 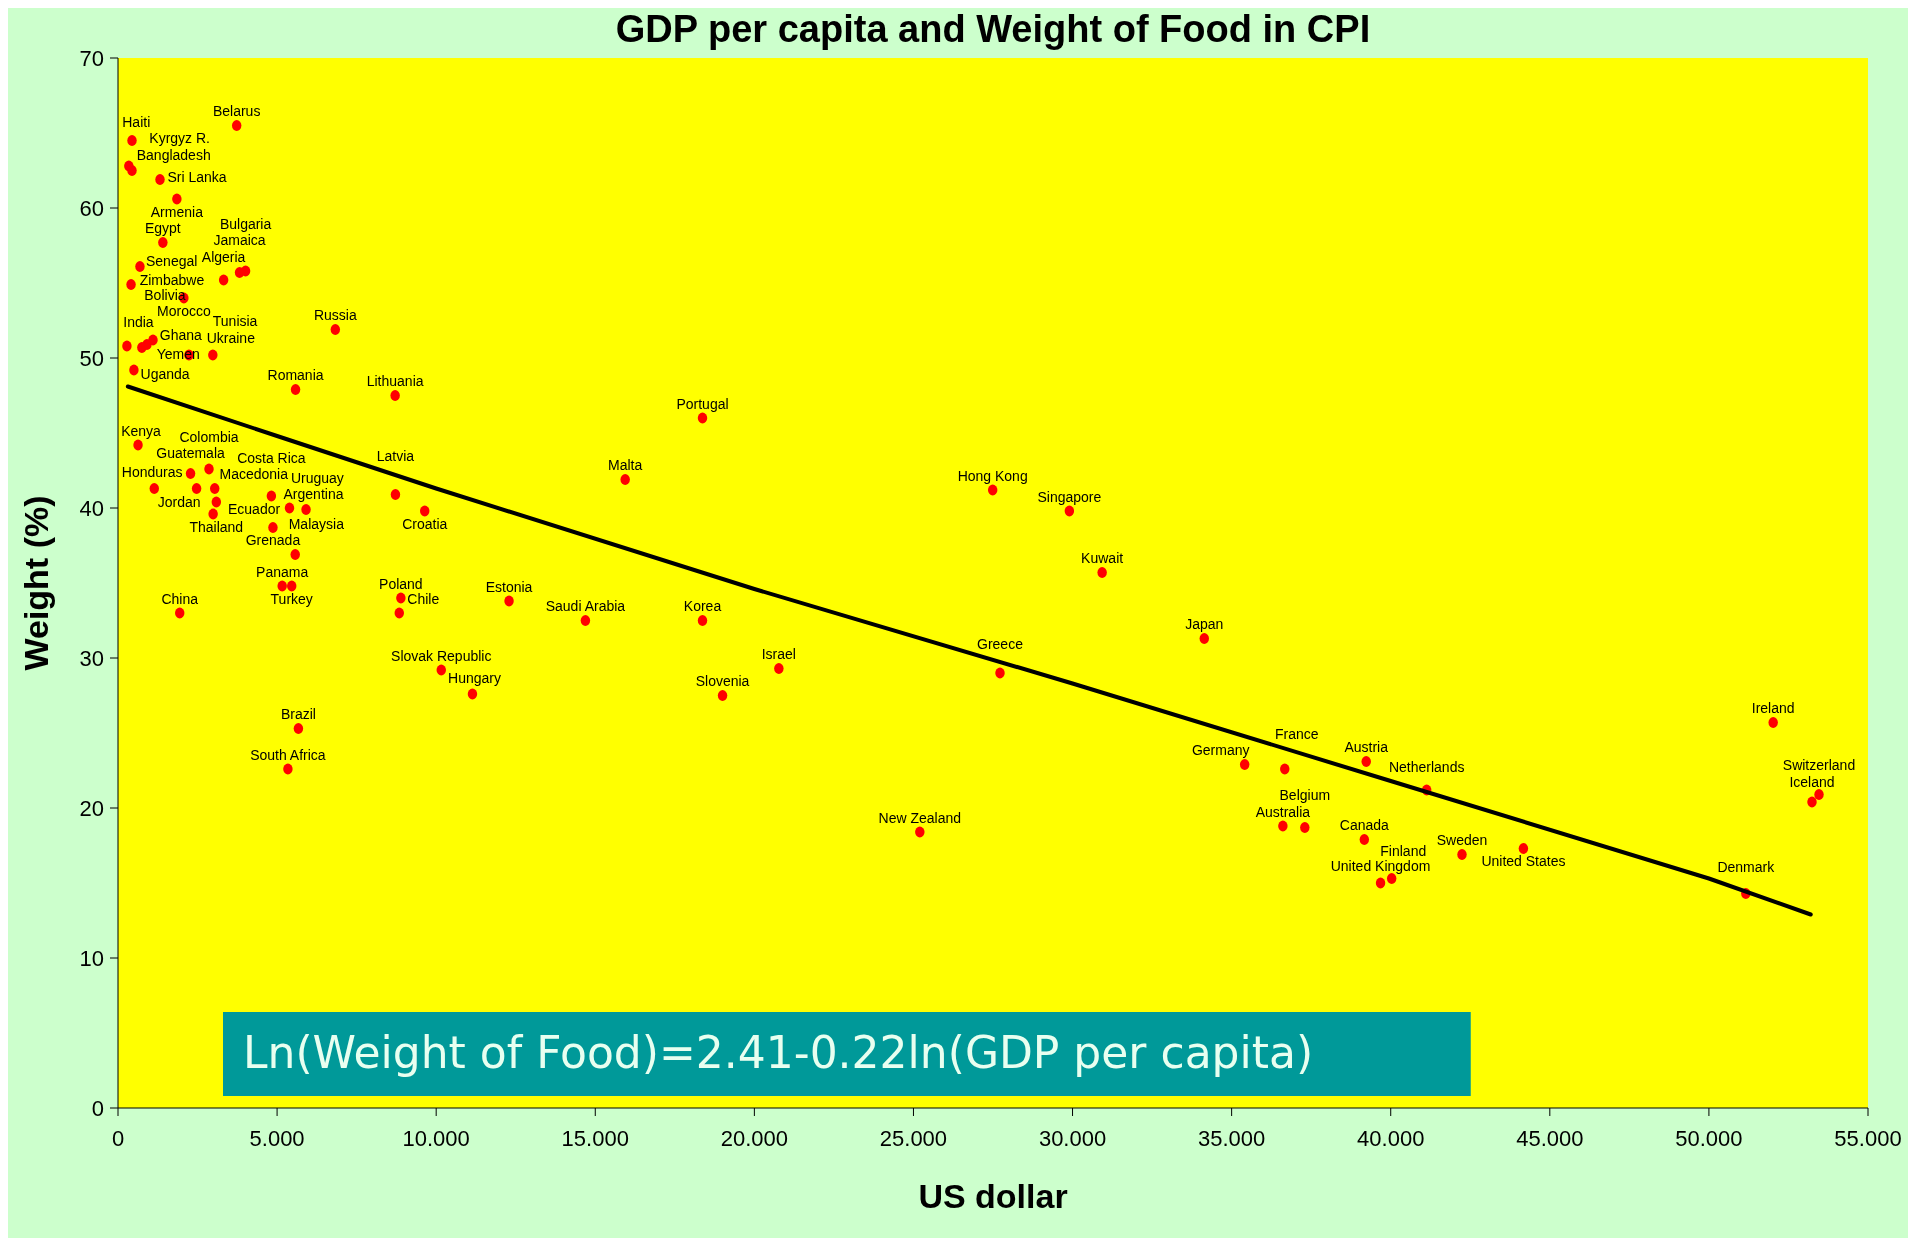 I want to click on annotation: Hong Kong, so click(x=992, y=475).